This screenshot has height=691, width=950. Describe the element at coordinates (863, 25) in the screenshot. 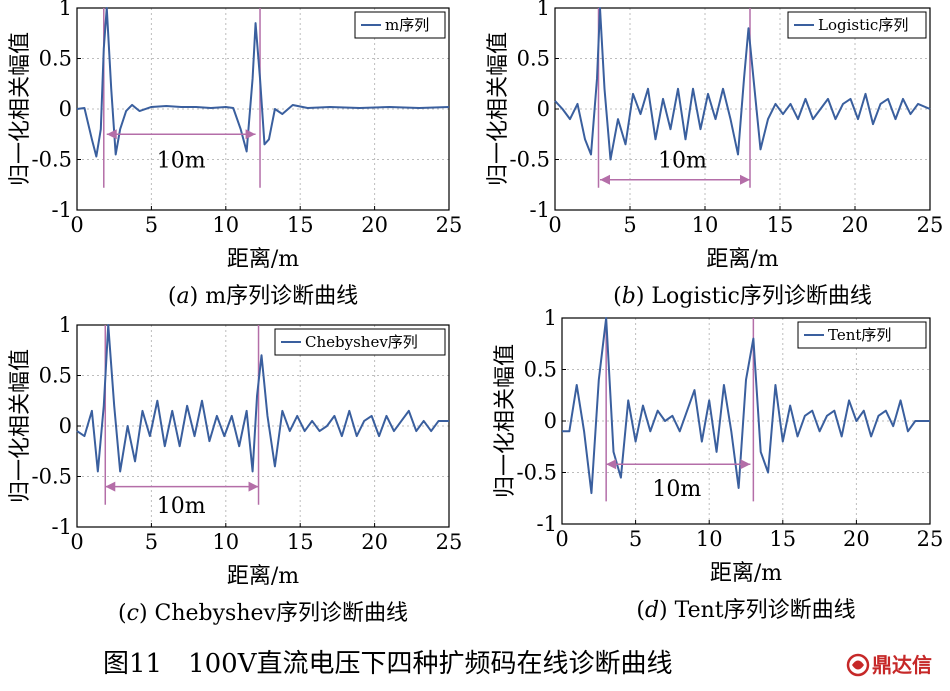

I see `legend-label: Logistic序列` at that location.